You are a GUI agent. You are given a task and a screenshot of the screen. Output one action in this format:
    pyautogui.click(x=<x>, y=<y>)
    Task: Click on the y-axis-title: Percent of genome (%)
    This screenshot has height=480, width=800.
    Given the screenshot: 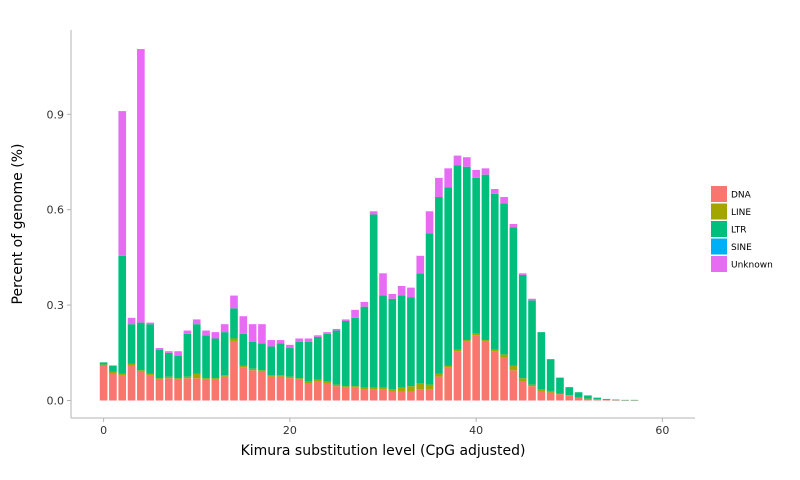 What is the action you would take?
    pyautogui.click(x=18, y=224)
    